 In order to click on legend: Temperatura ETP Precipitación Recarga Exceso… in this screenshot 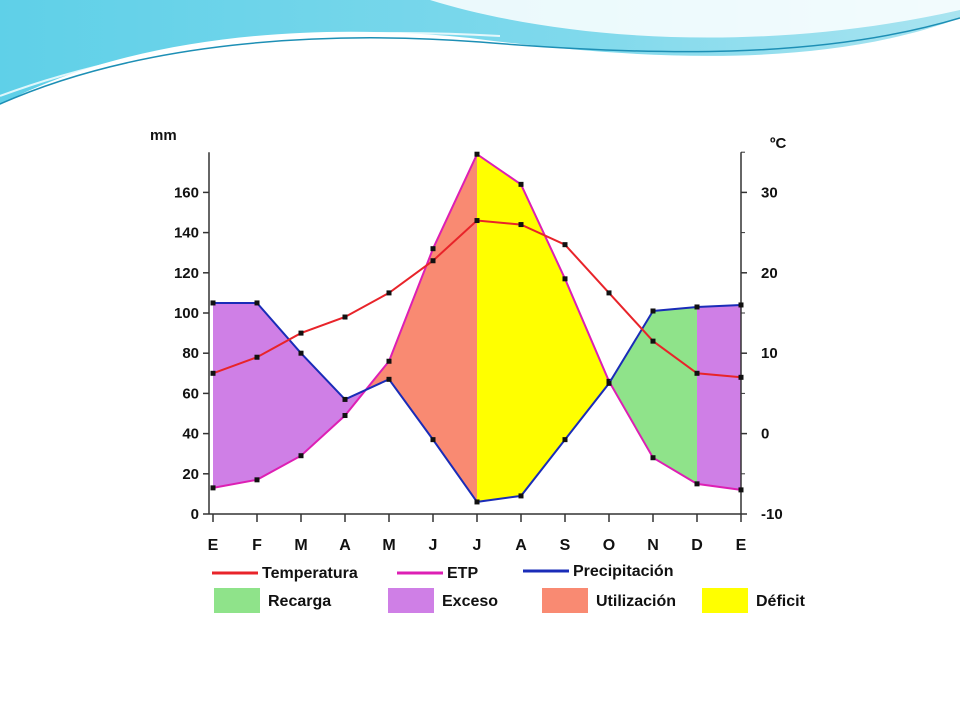, I will do `click(509, 588)`.